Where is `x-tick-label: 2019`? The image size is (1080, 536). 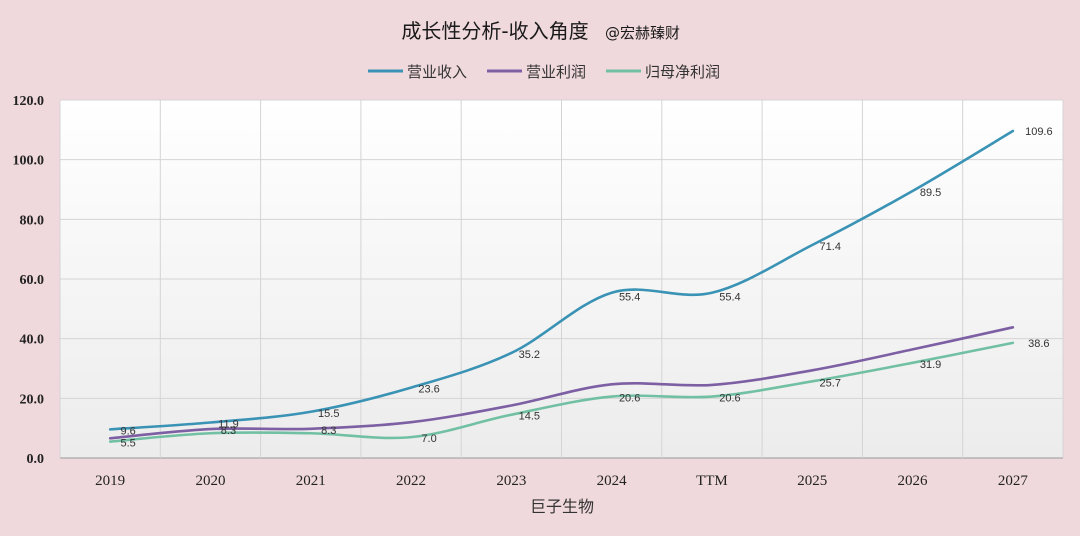 x-tick-label: 2019 is located at coordinates (110, 481).